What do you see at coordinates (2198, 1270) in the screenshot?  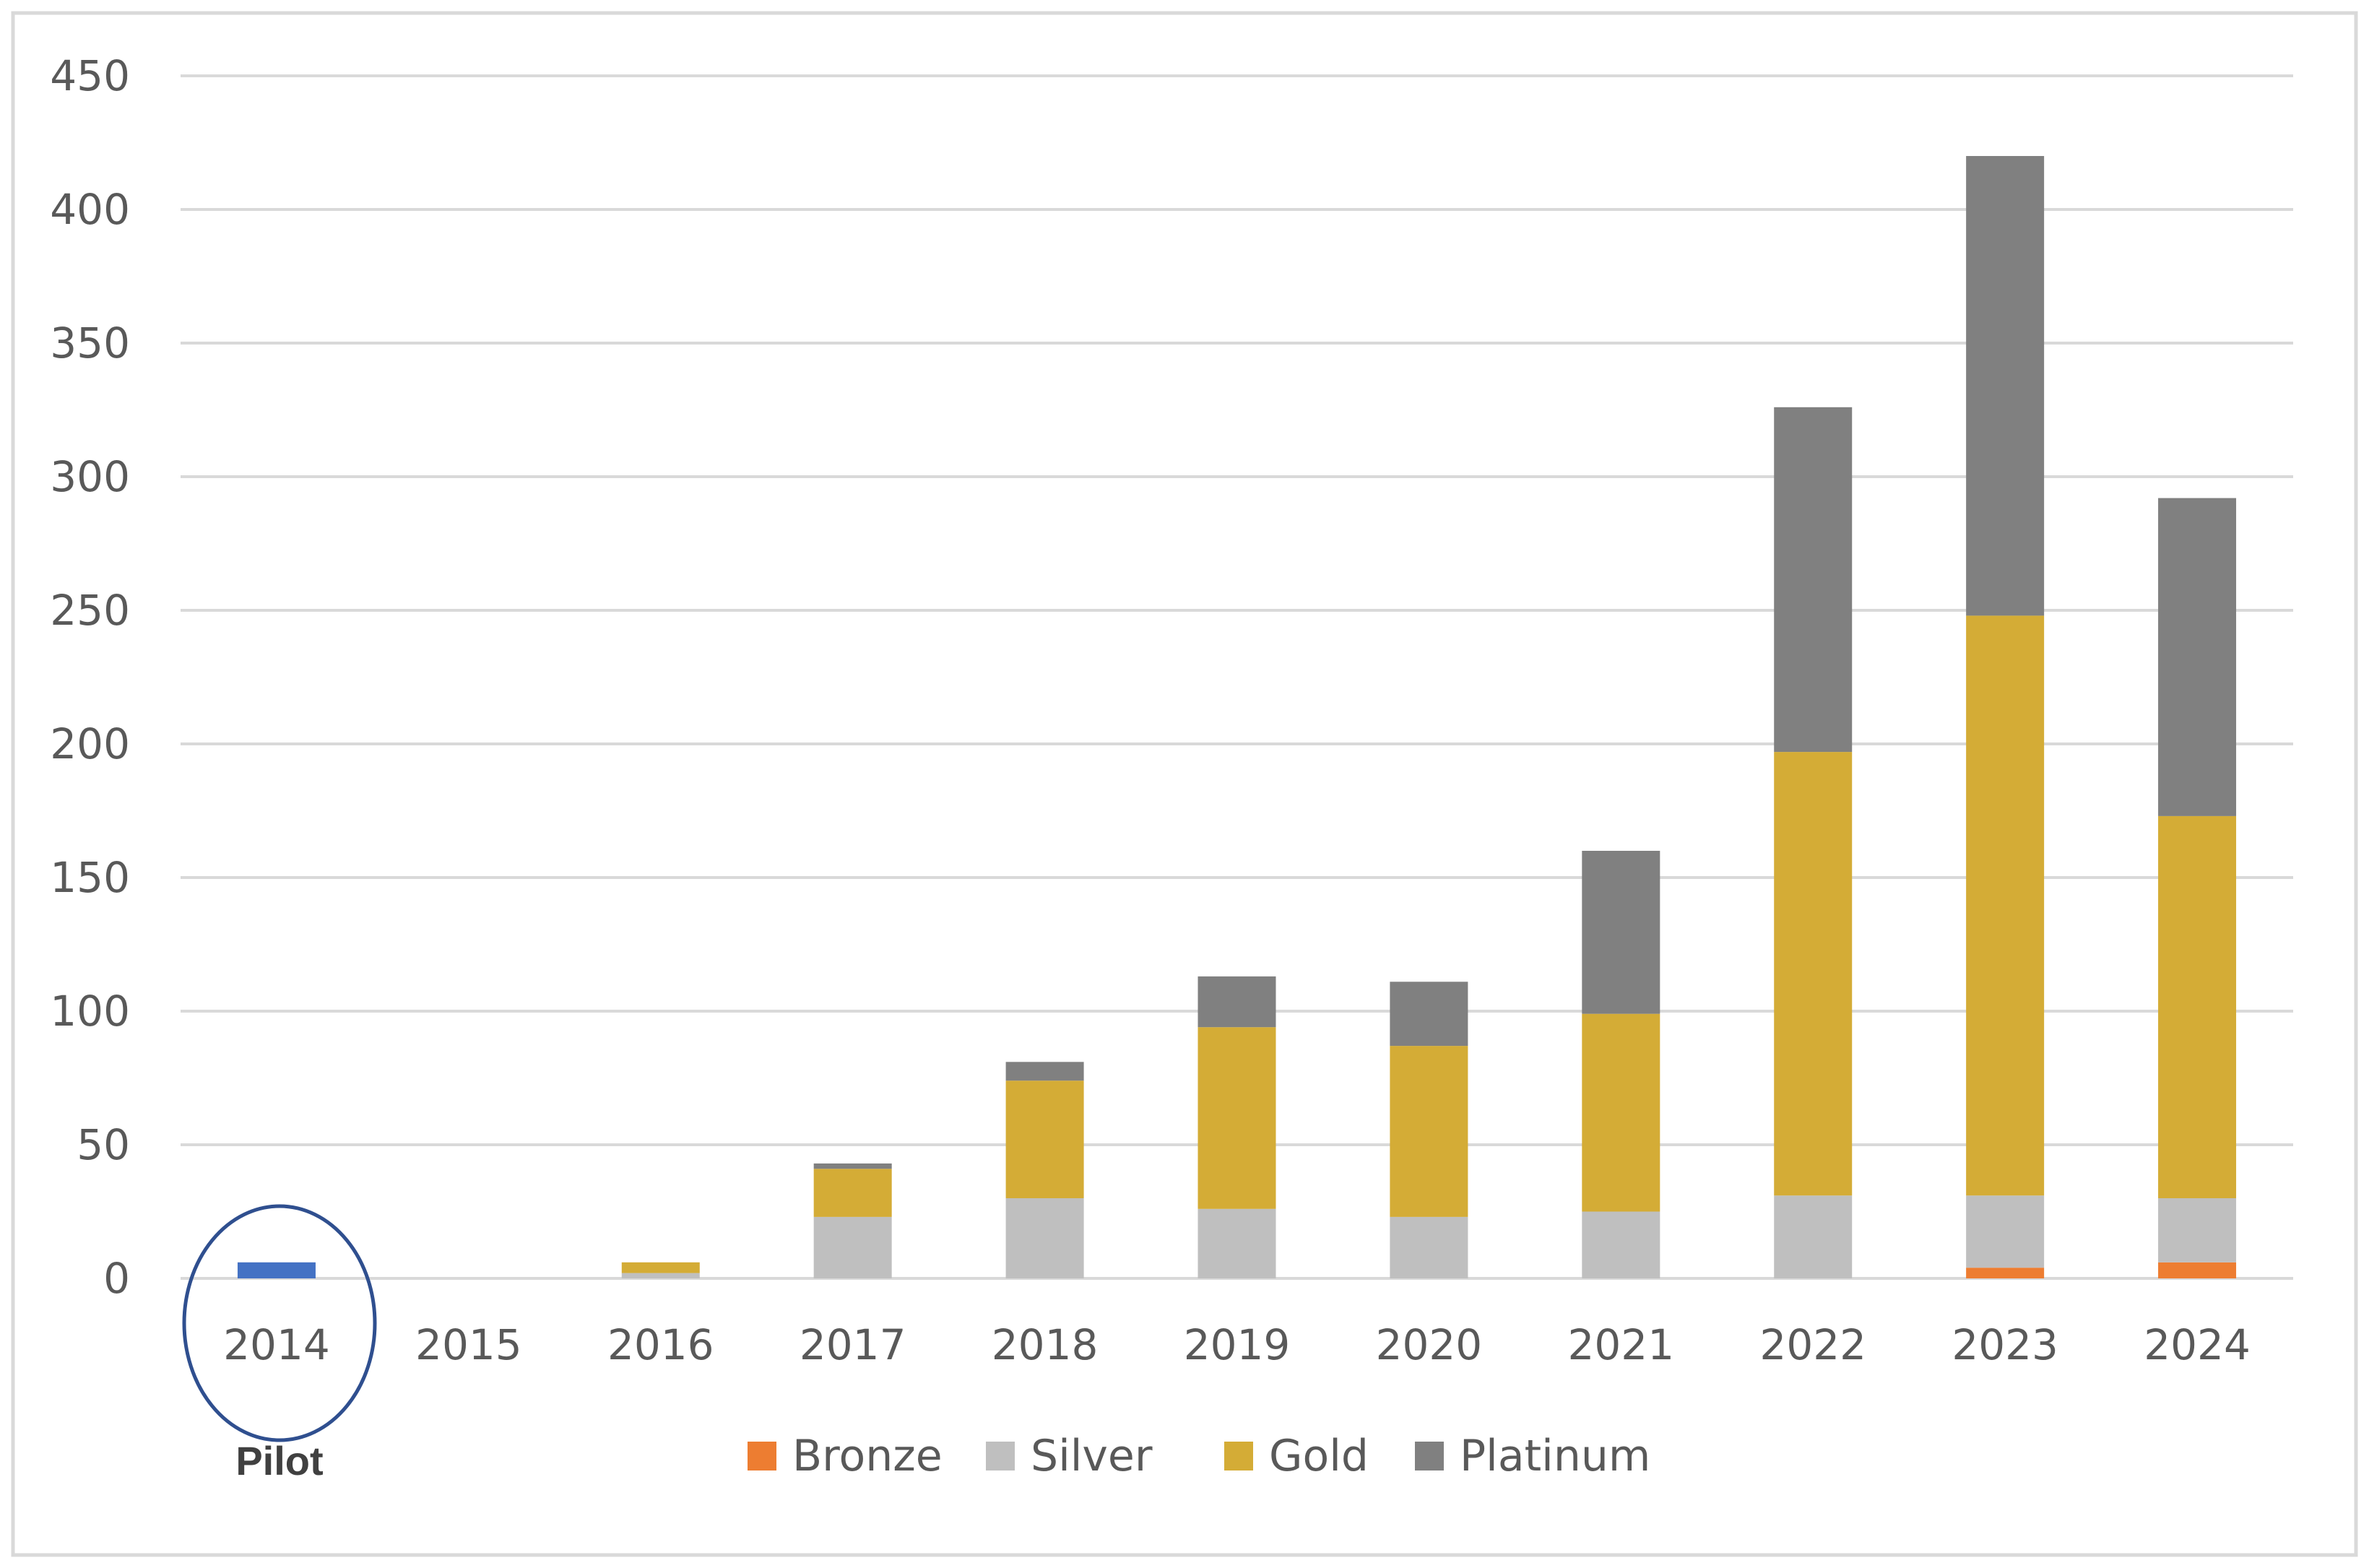 I see `bar-bronze-2024` at bounding box center [2198, 1270].